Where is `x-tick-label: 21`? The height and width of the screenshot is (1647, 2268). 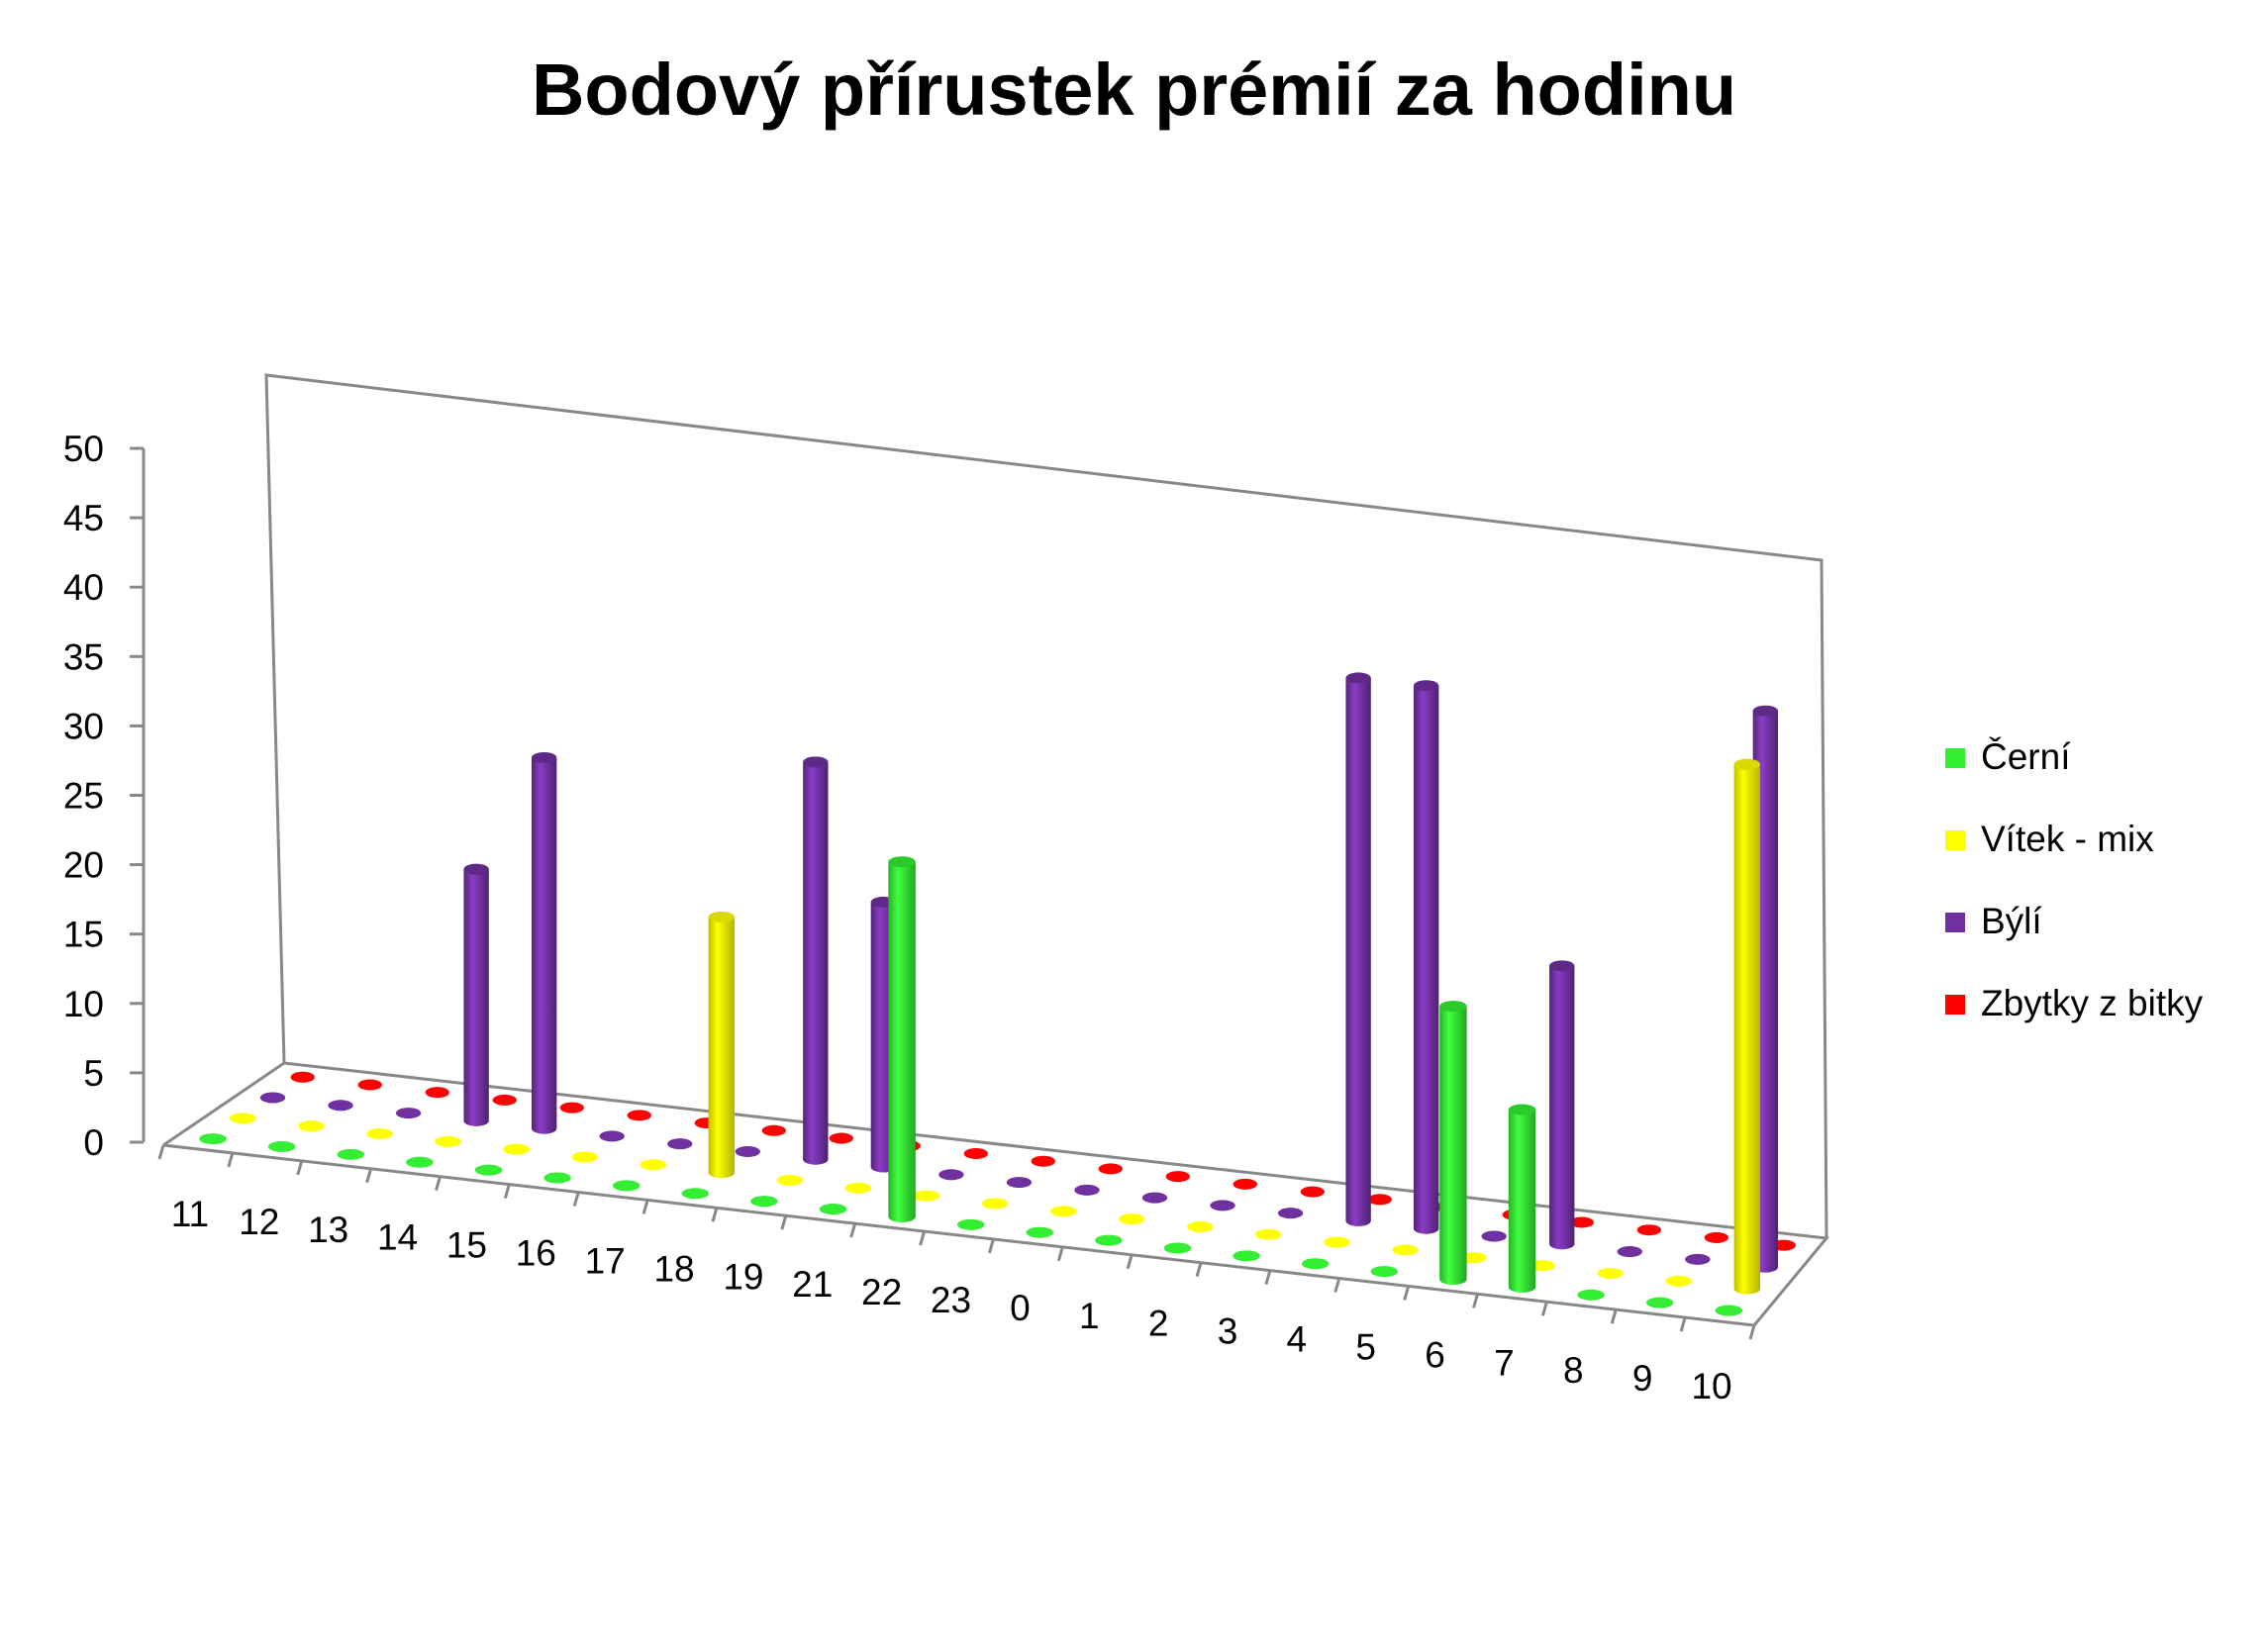
x-tick-label: 21 is located at coordinates (812, 1284).